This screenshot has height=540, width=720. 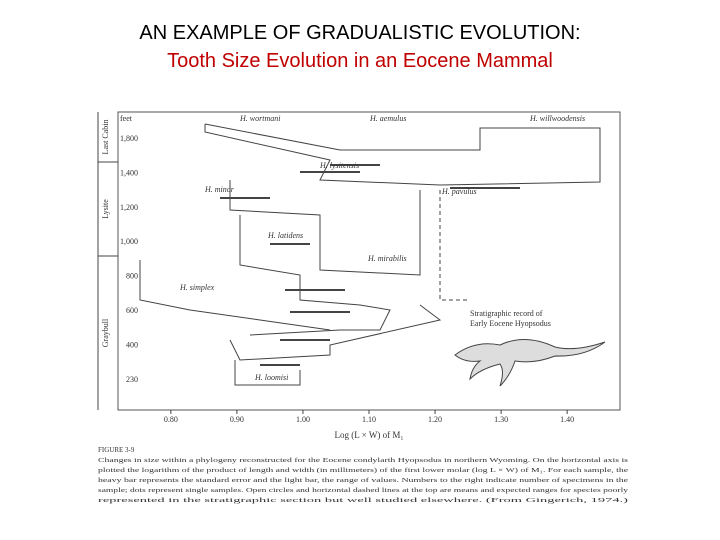 What do you see at coordinates (303, 419) in the screenshot?
I see `x-tick-label: 1.00` at bounding box center [303, 419].